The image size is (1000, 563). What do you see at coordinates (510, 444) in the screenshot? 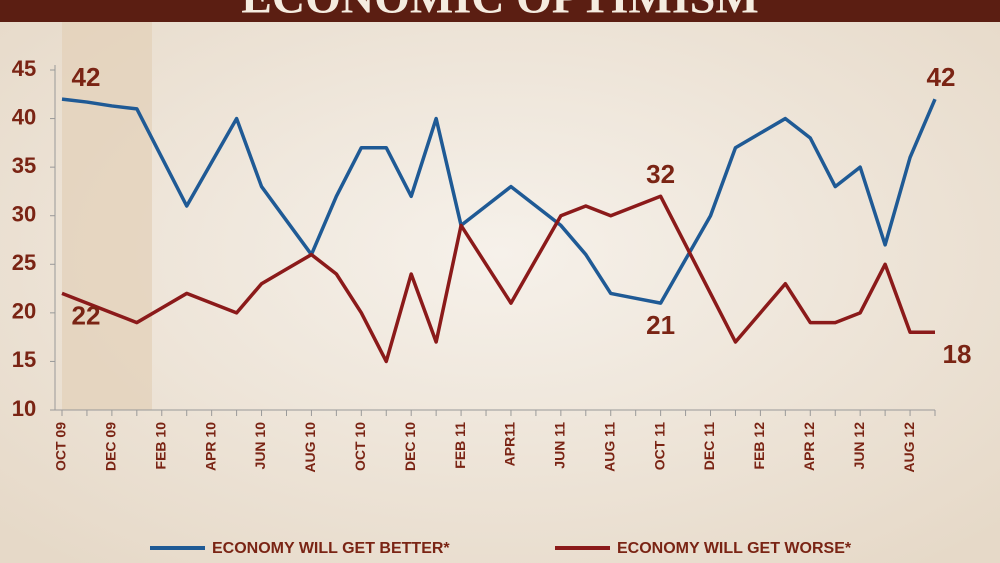
I see `x-tick-label: APR11` at bounding box center [510, 444].